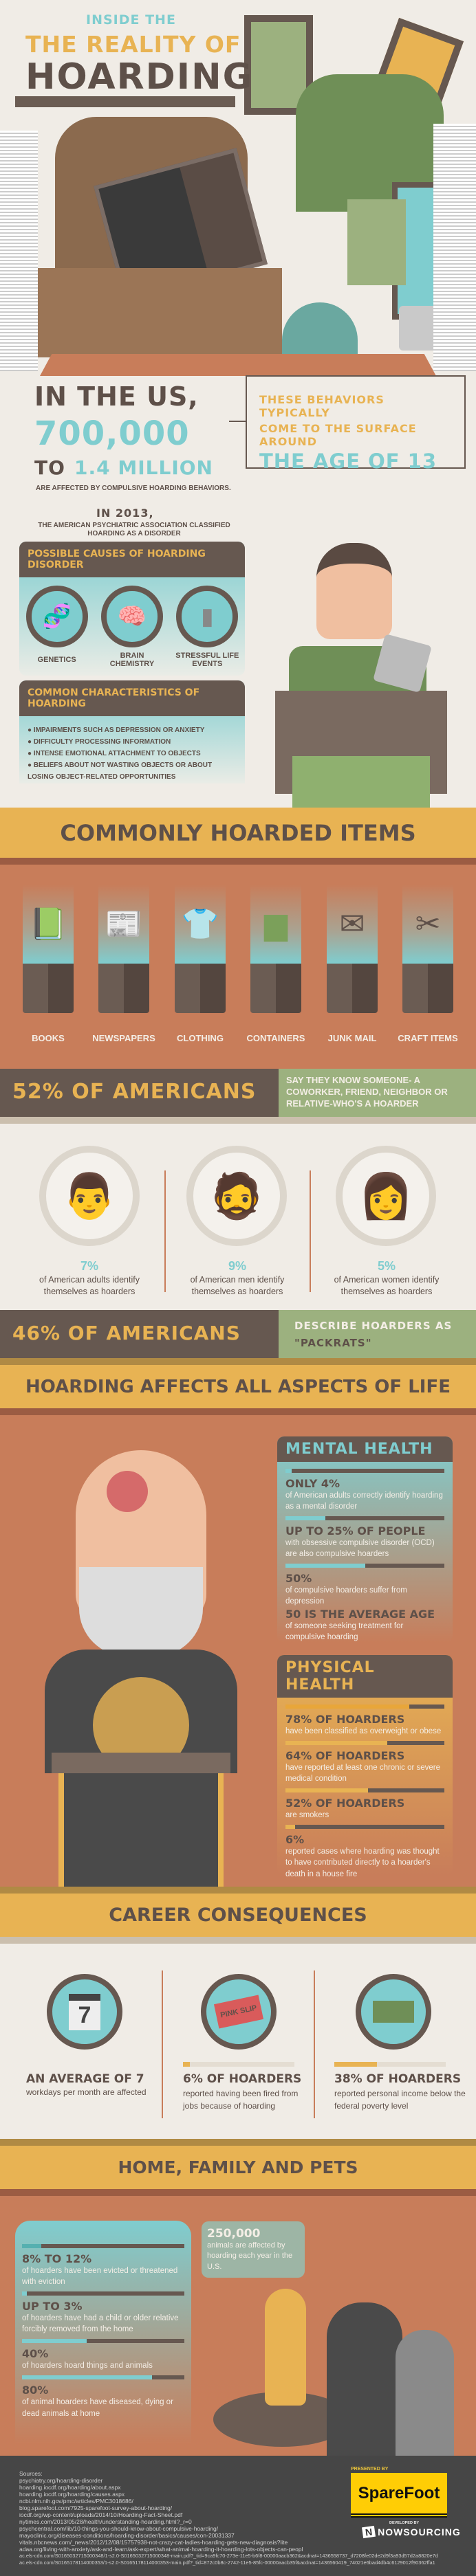 This screenshot has width=476, height=2576. I want to click on age-box-highlight: THE AGE OF 13, so click(348, 461).